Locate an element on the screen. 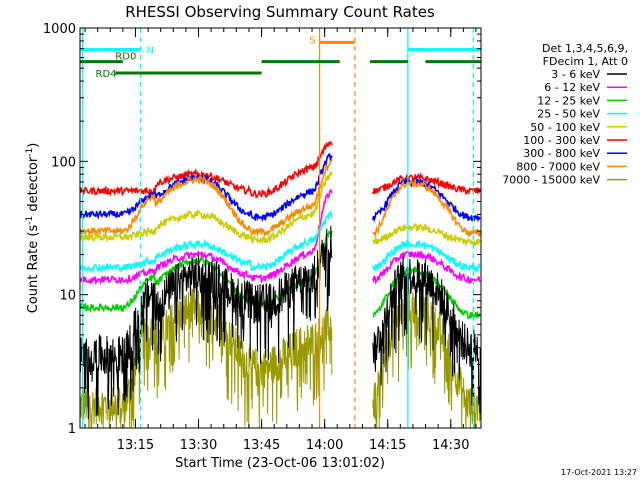 The height and width of the screenshot is (480, 640). timestamp: 17-Oct-2021 13:27 is located at coordinates (599, 472).